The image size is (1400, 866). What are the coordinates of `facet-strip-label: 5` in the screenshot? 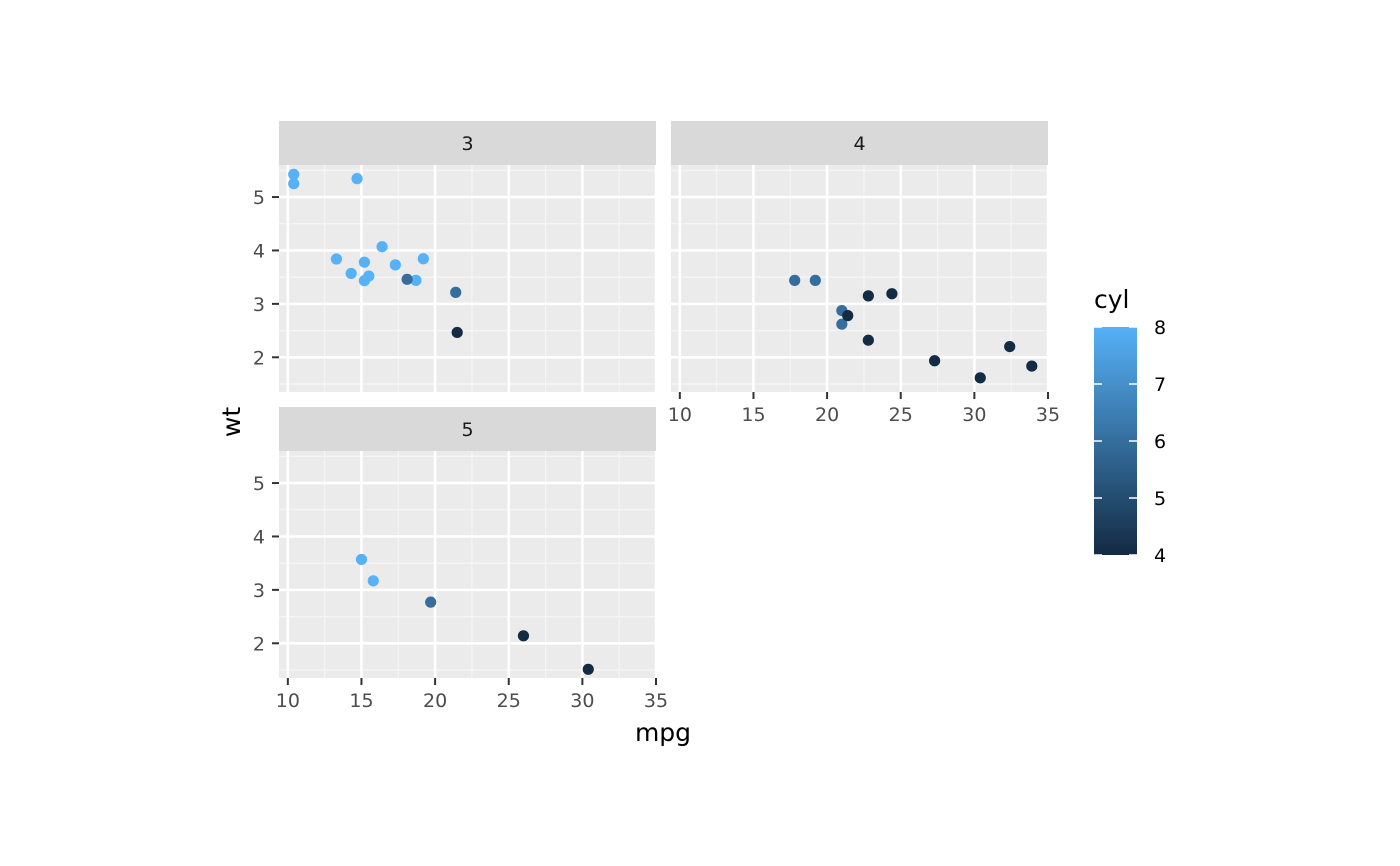 It's located at (467, 430).